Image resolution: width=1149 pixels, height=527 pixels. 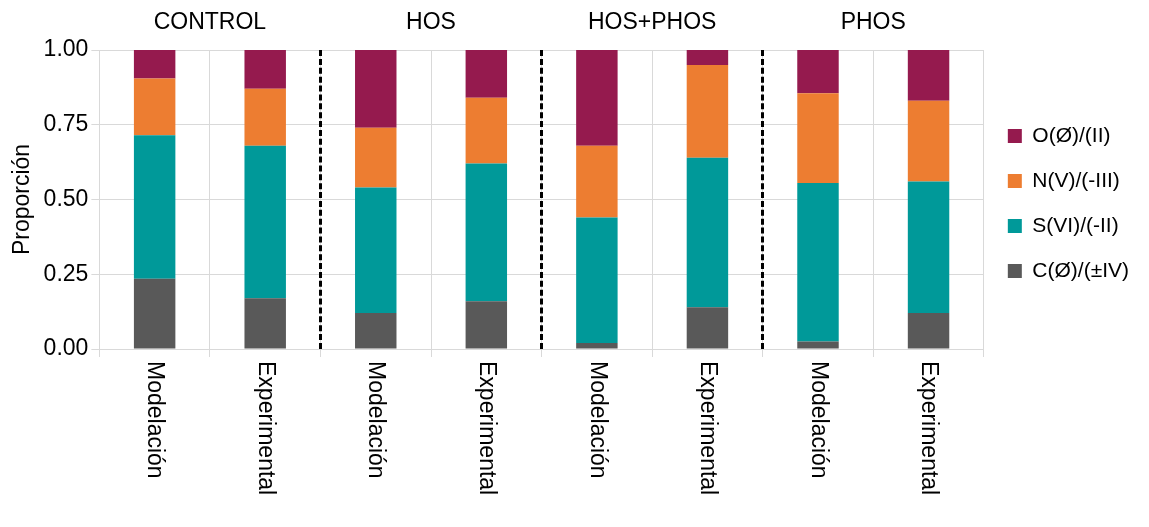 I want to click on y-tick-label: 1.00, so click(x=66, y=48).